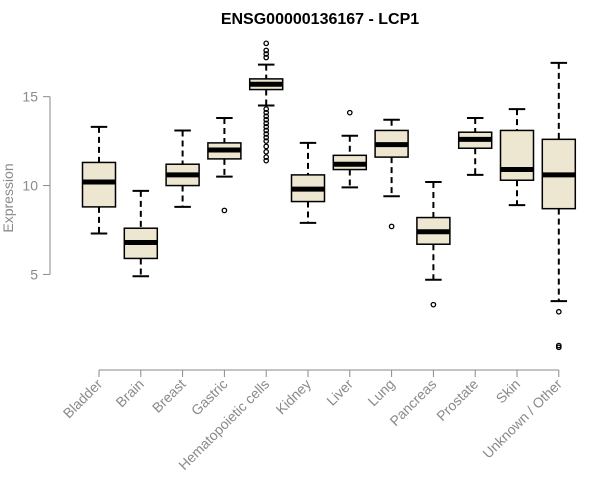 The height and width of the screenshot is (500, 600). Describe the element at coordinates (559, 206) in the screenshot. I see `box-unknown-other` at that location.